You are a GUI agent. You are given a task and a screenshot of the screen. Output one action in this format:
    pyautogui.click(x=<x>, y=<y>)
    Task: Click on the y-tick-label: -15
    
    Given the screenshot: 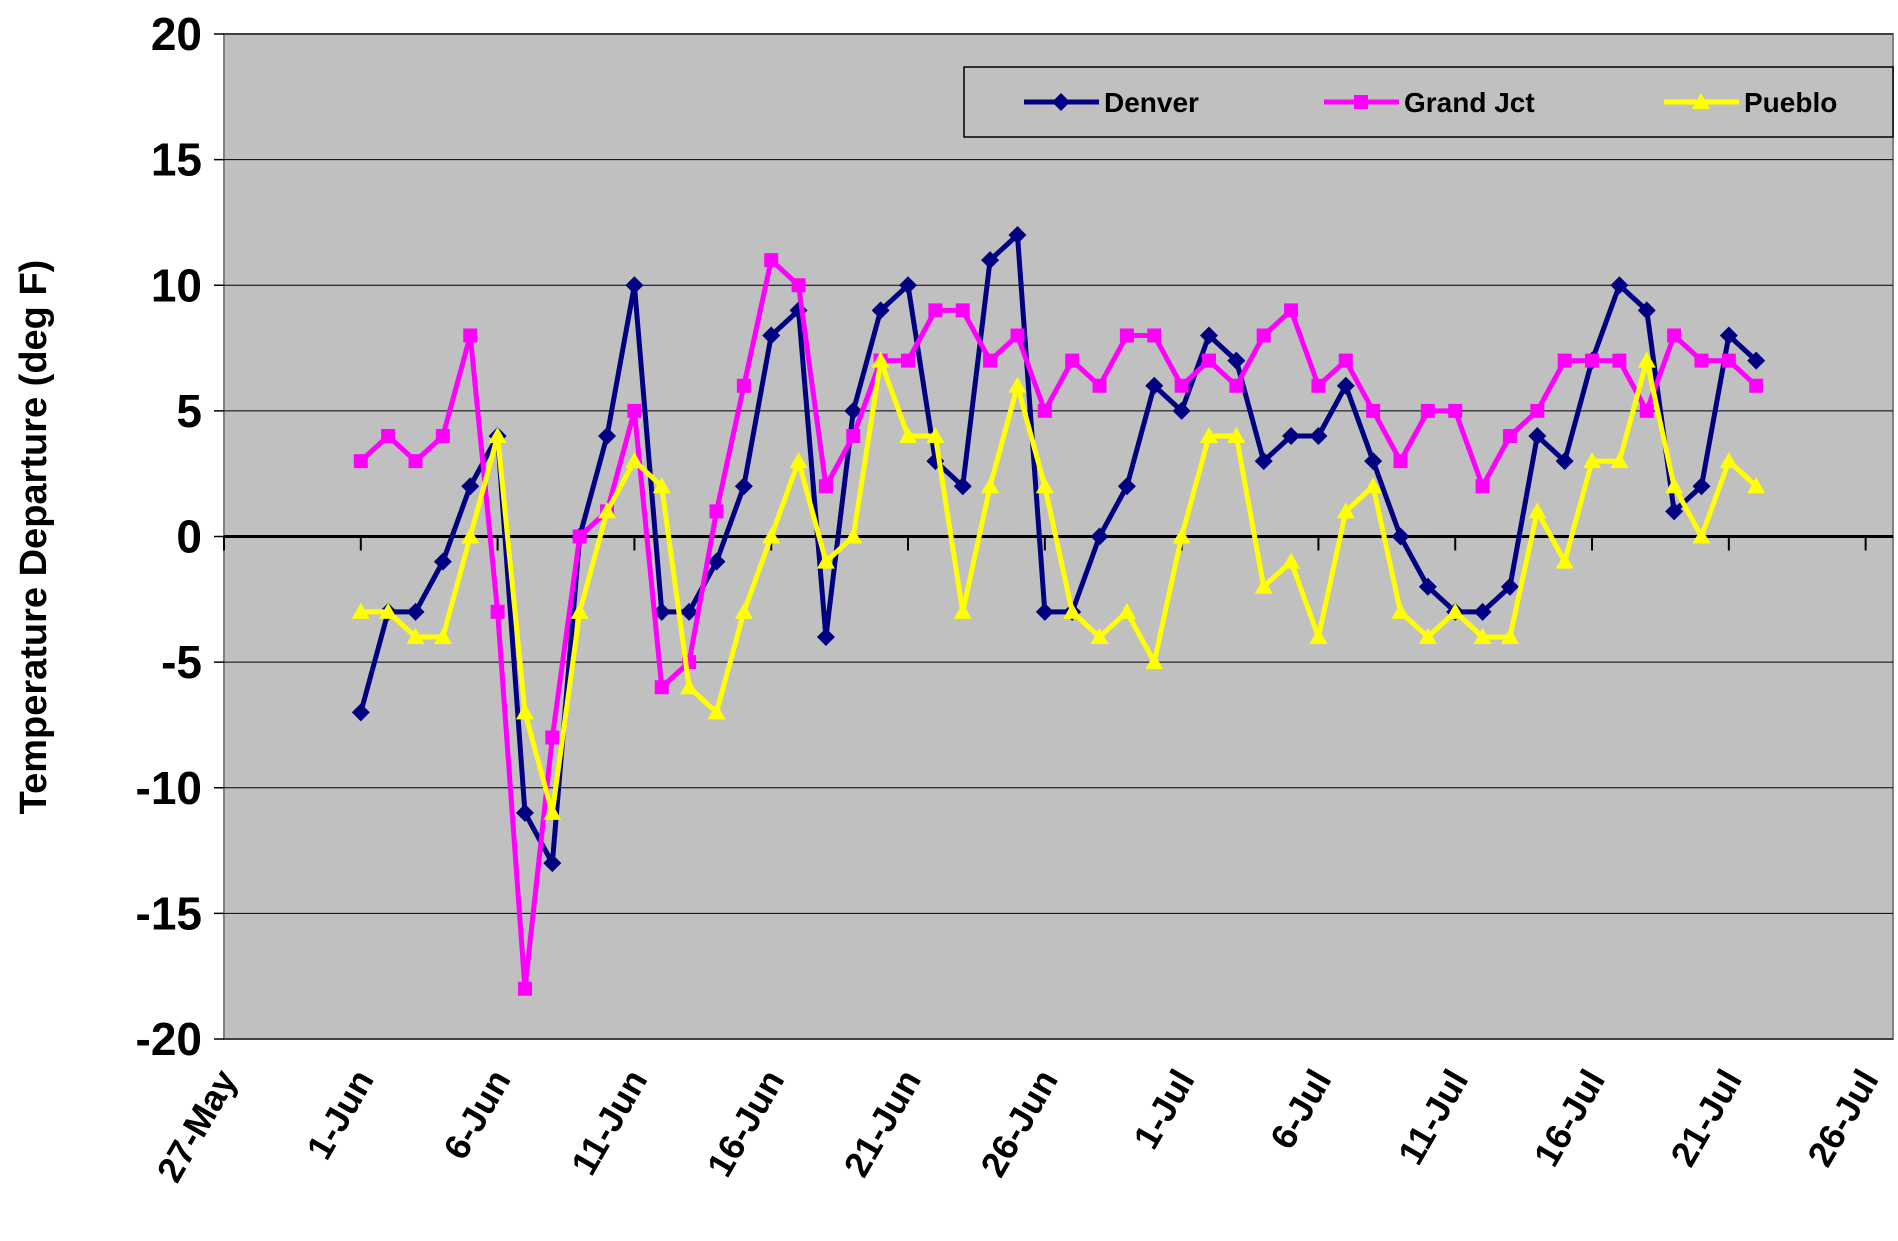 What is the action you would take?
    pyautogui.click(x=169, y=913)
    